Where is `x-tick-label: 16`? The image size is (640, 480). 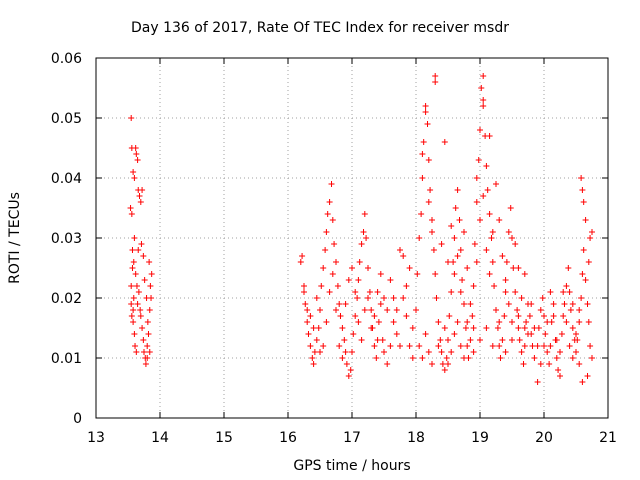 x-tick-label: 16 is located at coordinates (288, 438).